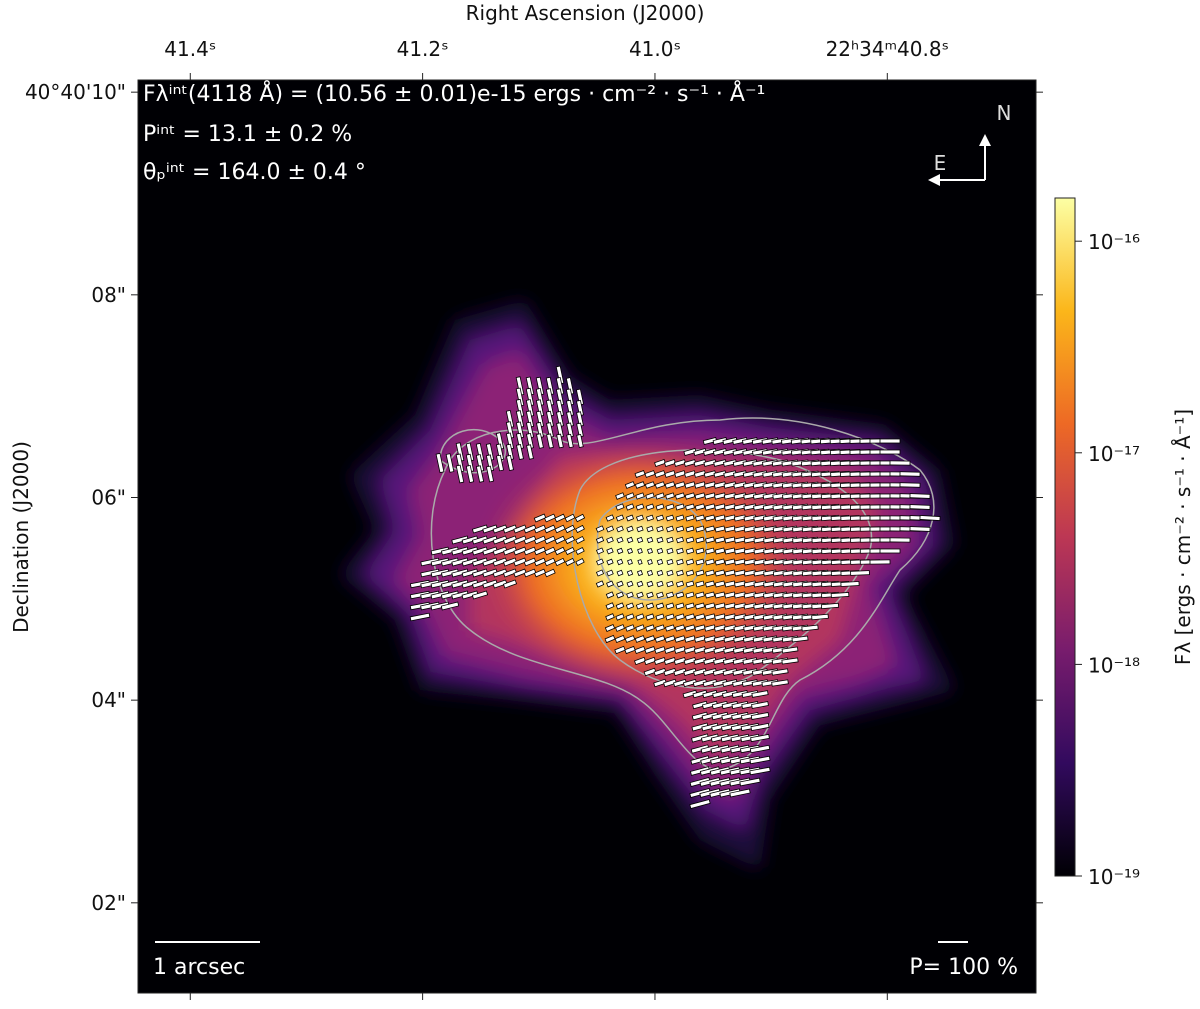 Image resolution: width=1200 pixels, height=1009 pixels. What do you see at coordinates (254, 172) in the screenshot?
I see `annotation: θₚⁱⁿᵗ = 164.0 ± 0.4 °` at bounding box center [254, 172].